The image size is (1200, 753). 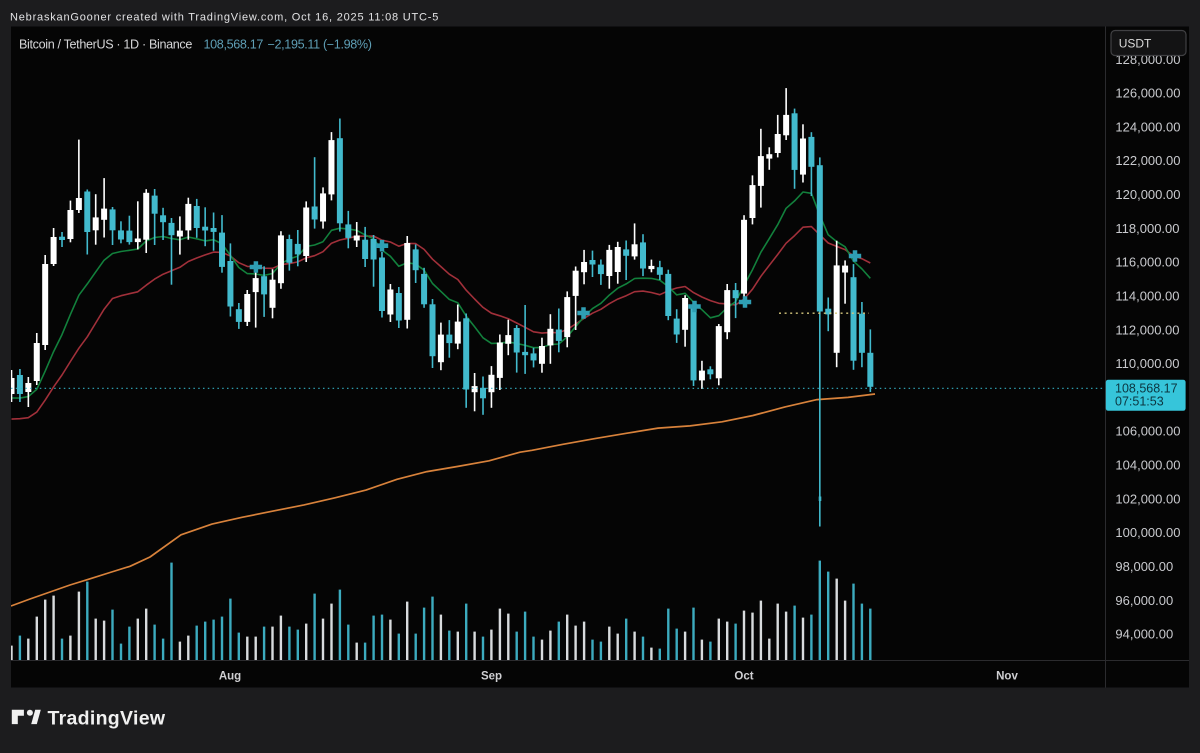 I want to click on svg-text: −2,195.11 (−1.98%), so click(x=320, y=45).